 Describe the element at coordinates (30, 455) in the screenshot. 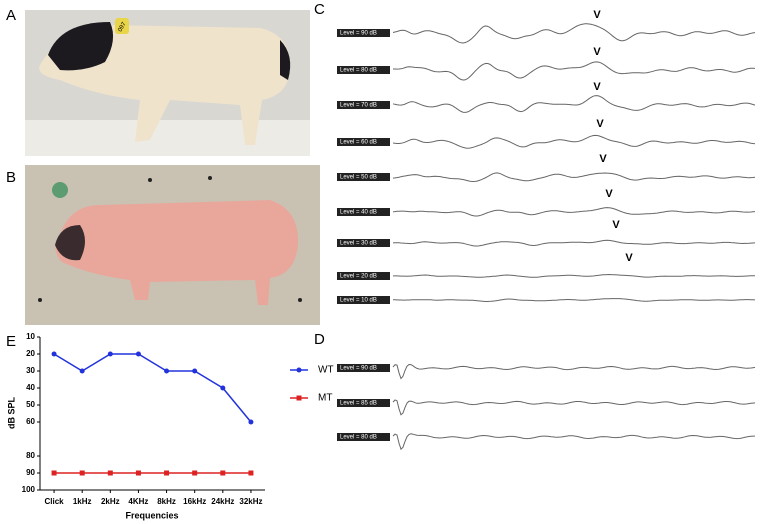

I see `y-tick-label: 80` at that location.